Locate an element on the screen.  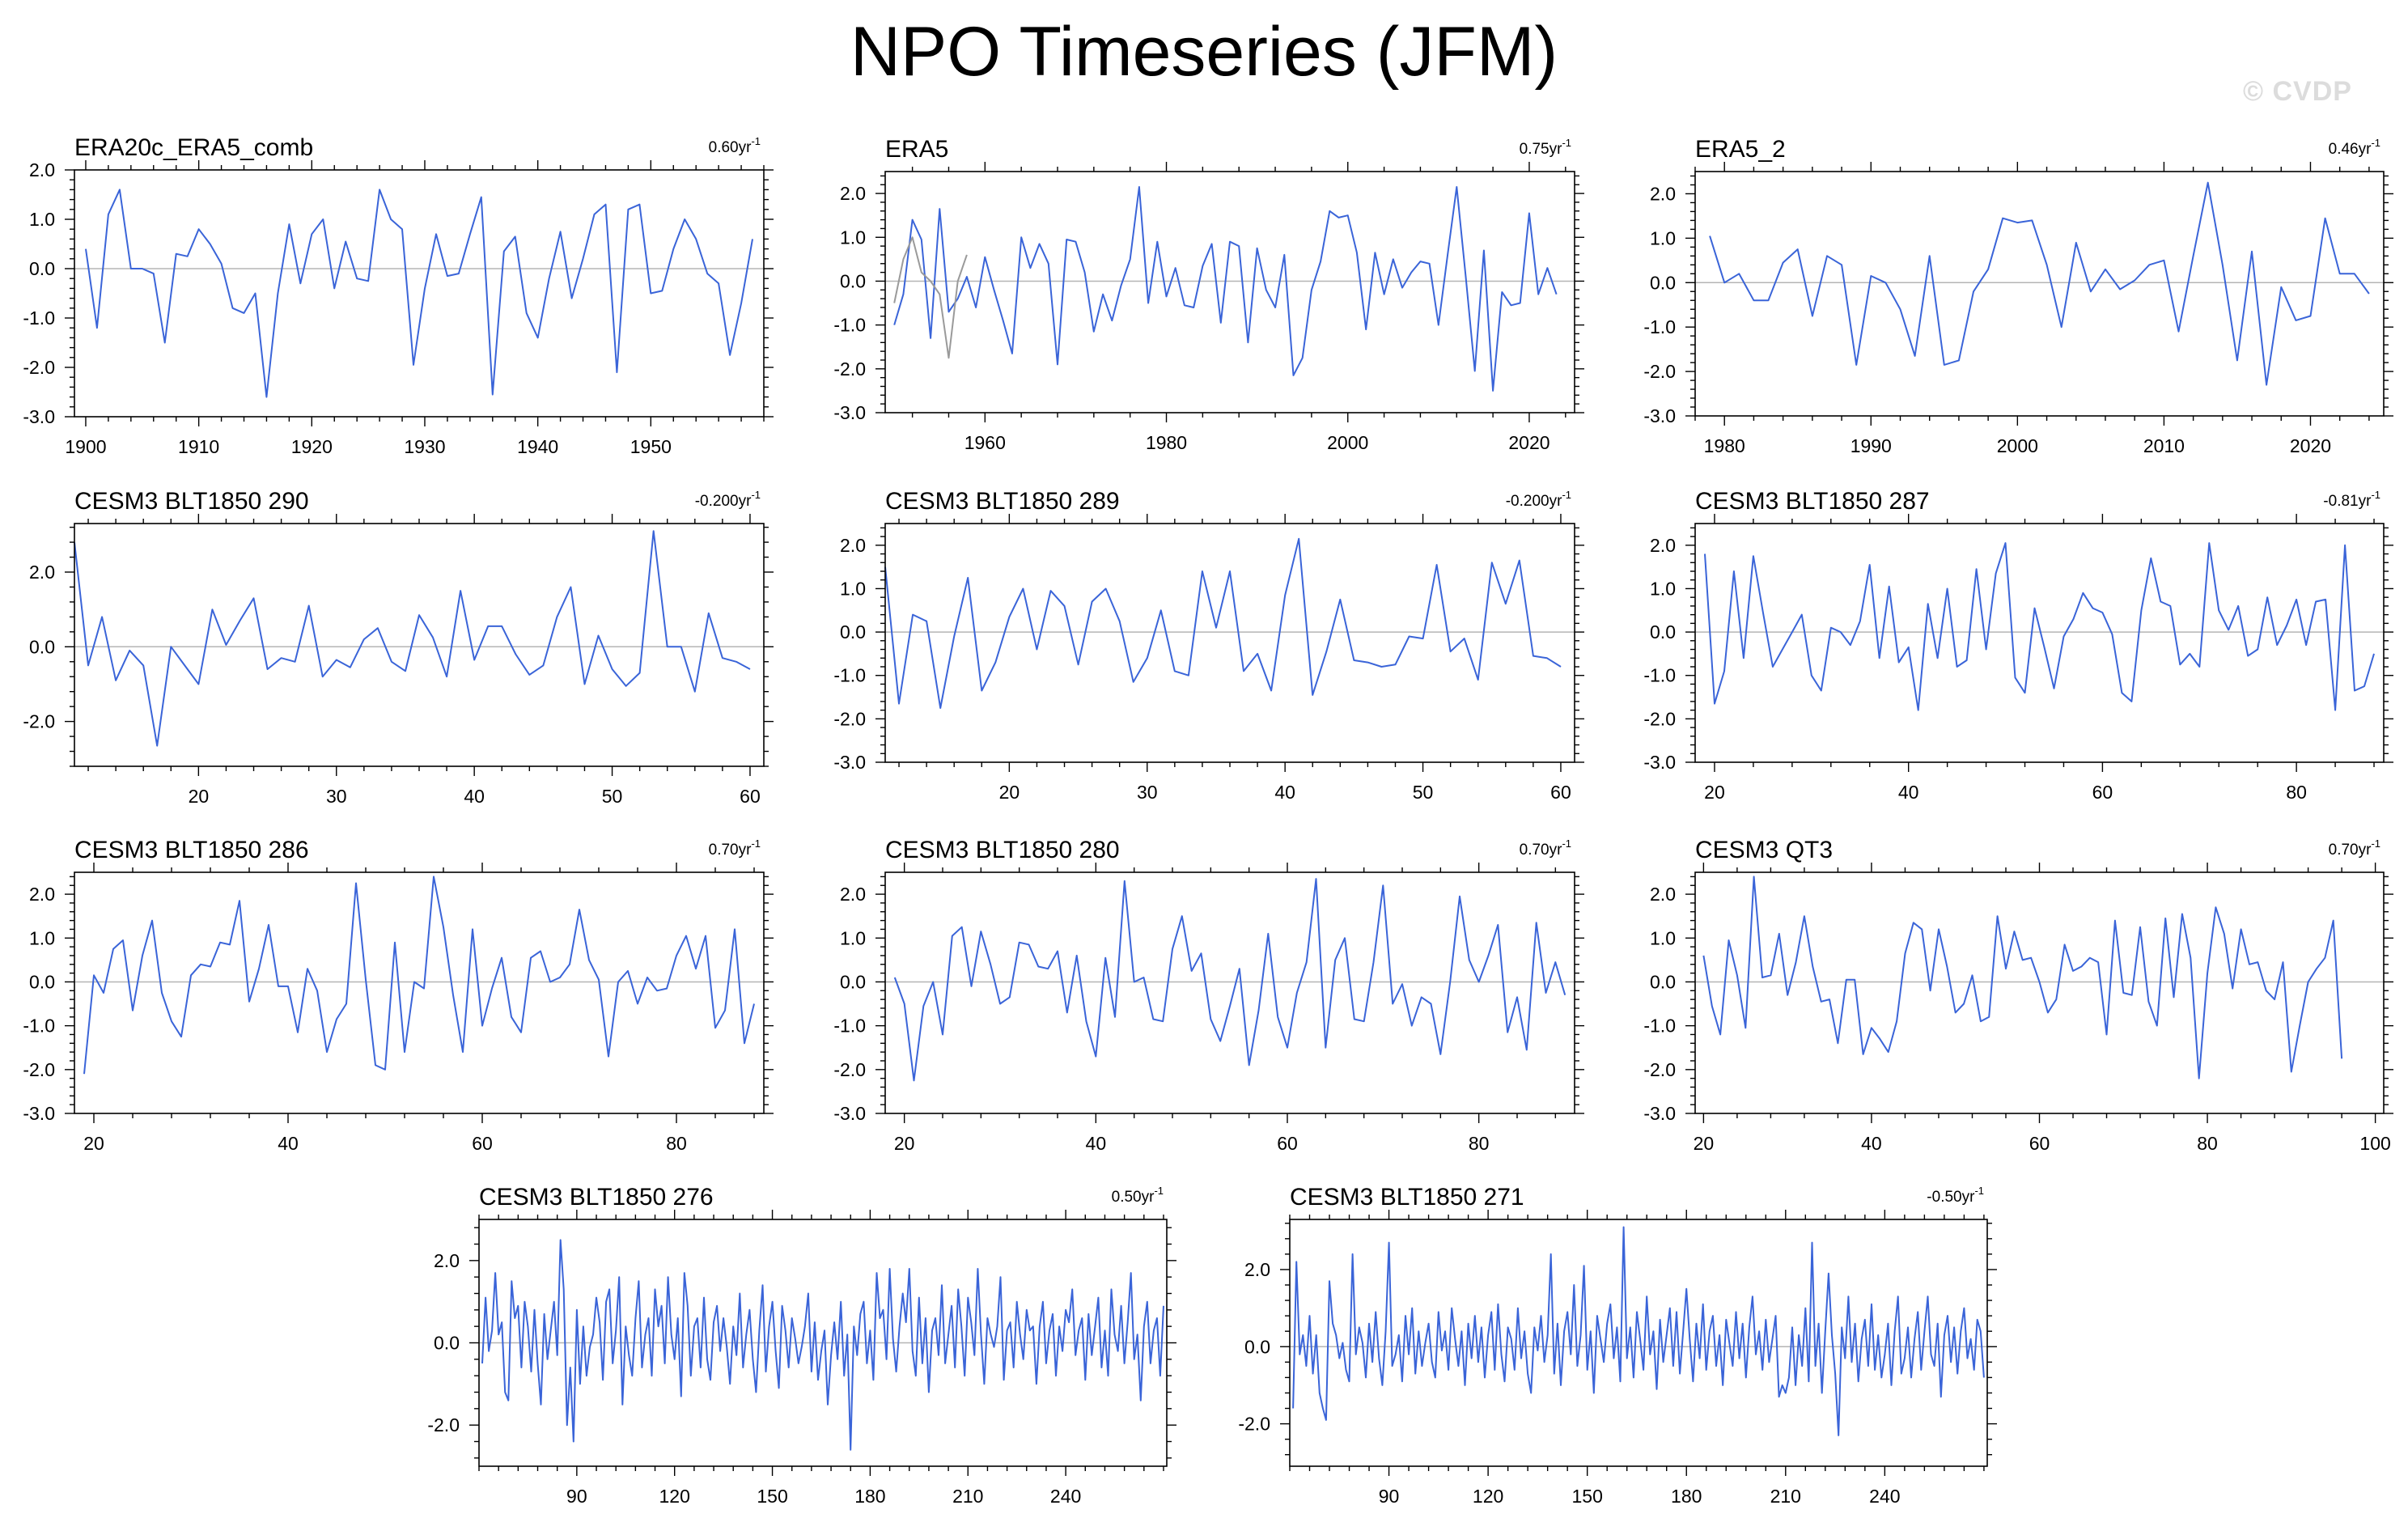
x-tick-label: 1950 is located at coordinates (651, 446).